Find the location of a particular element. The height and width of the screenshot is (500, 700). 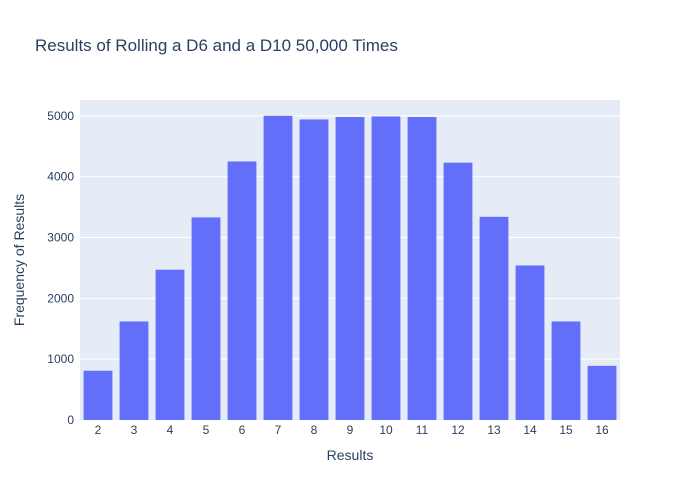

y-tick-labels: 0 1000 2000 3000 4000 5000 is located at coordinates (60, 268).